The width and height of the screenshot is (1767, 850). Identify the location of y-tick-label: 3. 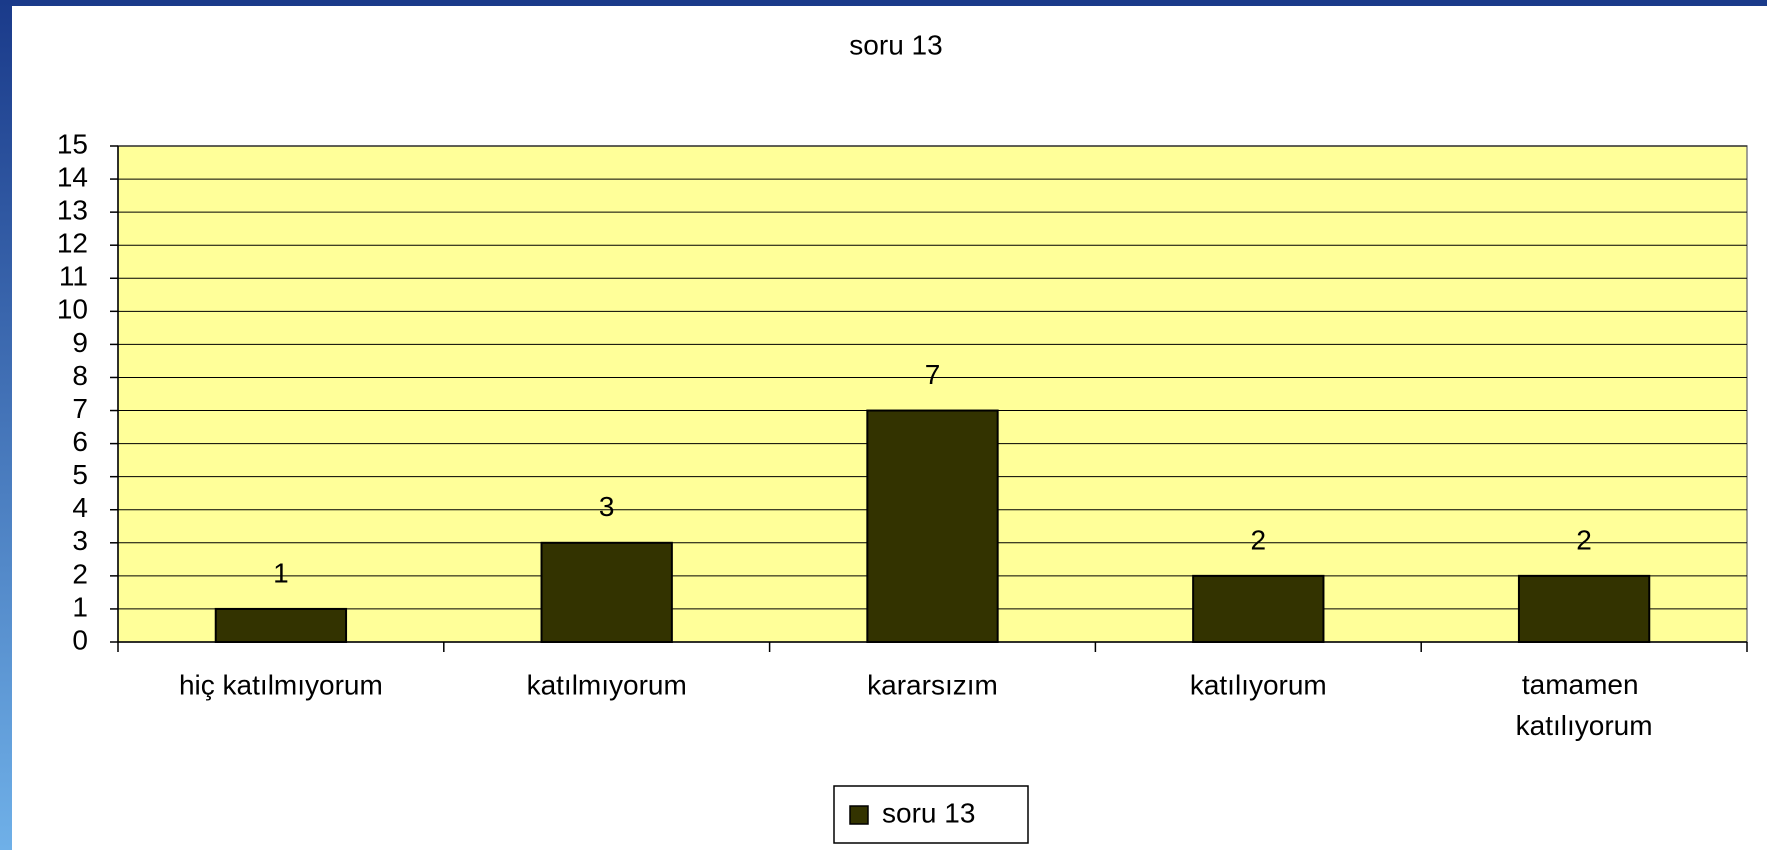
(80, 540).